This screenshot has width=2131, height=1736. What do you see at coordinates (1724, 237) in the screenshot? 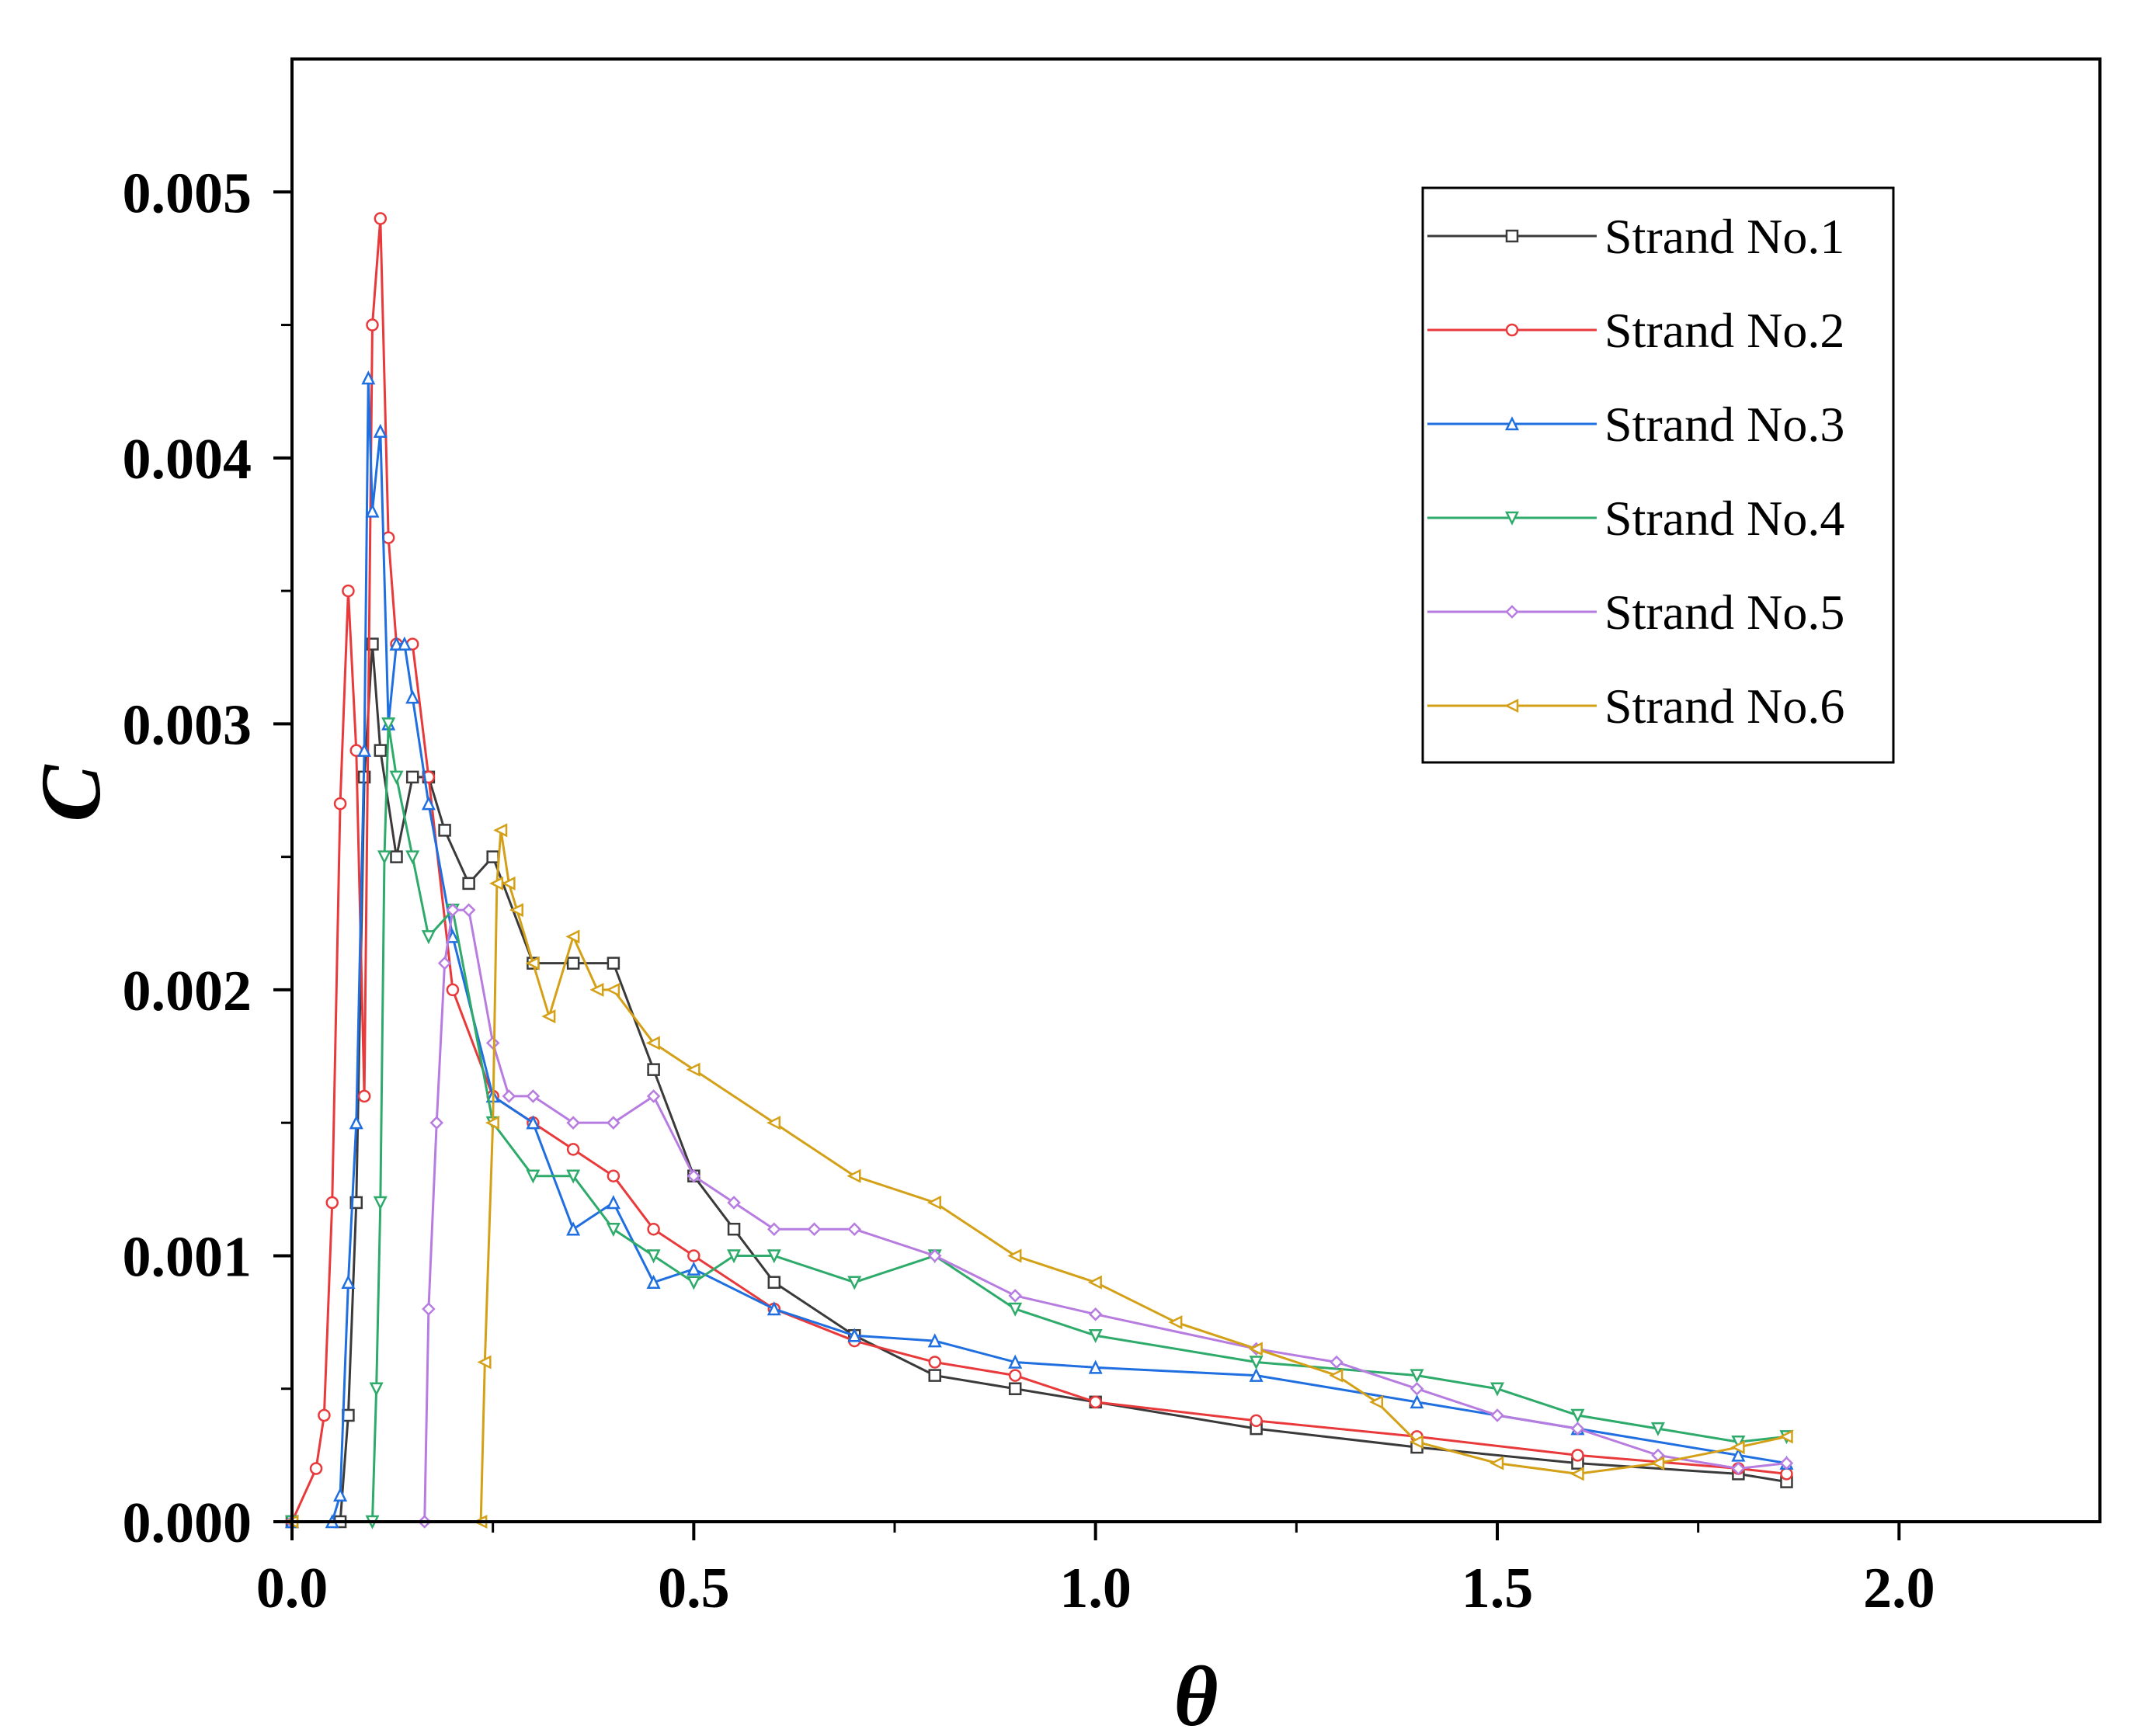
I see `legend-label: Strand No.1` at bounding box center [1724, 237].